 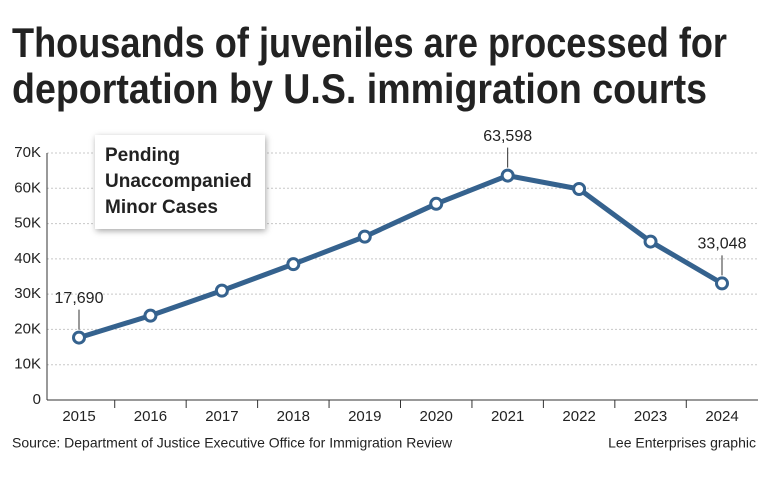 What do you see at coordinates (578, 416) in the screenshot?
I see `x-tick-label: 2022` at bounding box center [578, 416].